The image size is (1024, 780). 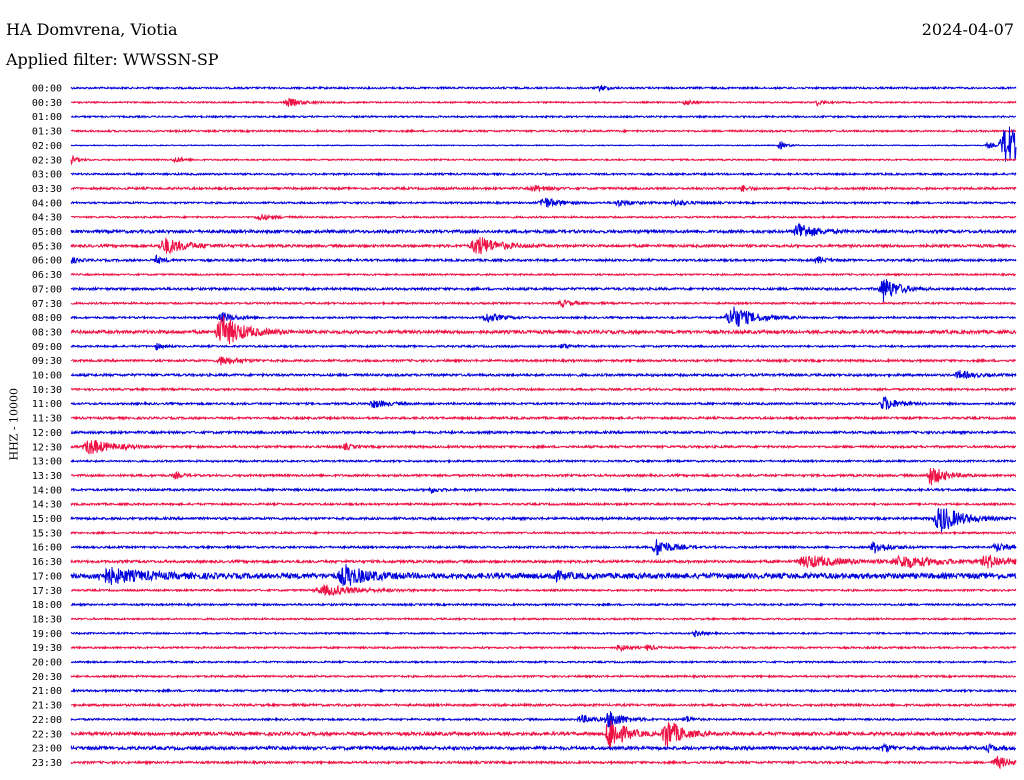 I want to click on trace-row: 13:30, so click(x=524, y=476).